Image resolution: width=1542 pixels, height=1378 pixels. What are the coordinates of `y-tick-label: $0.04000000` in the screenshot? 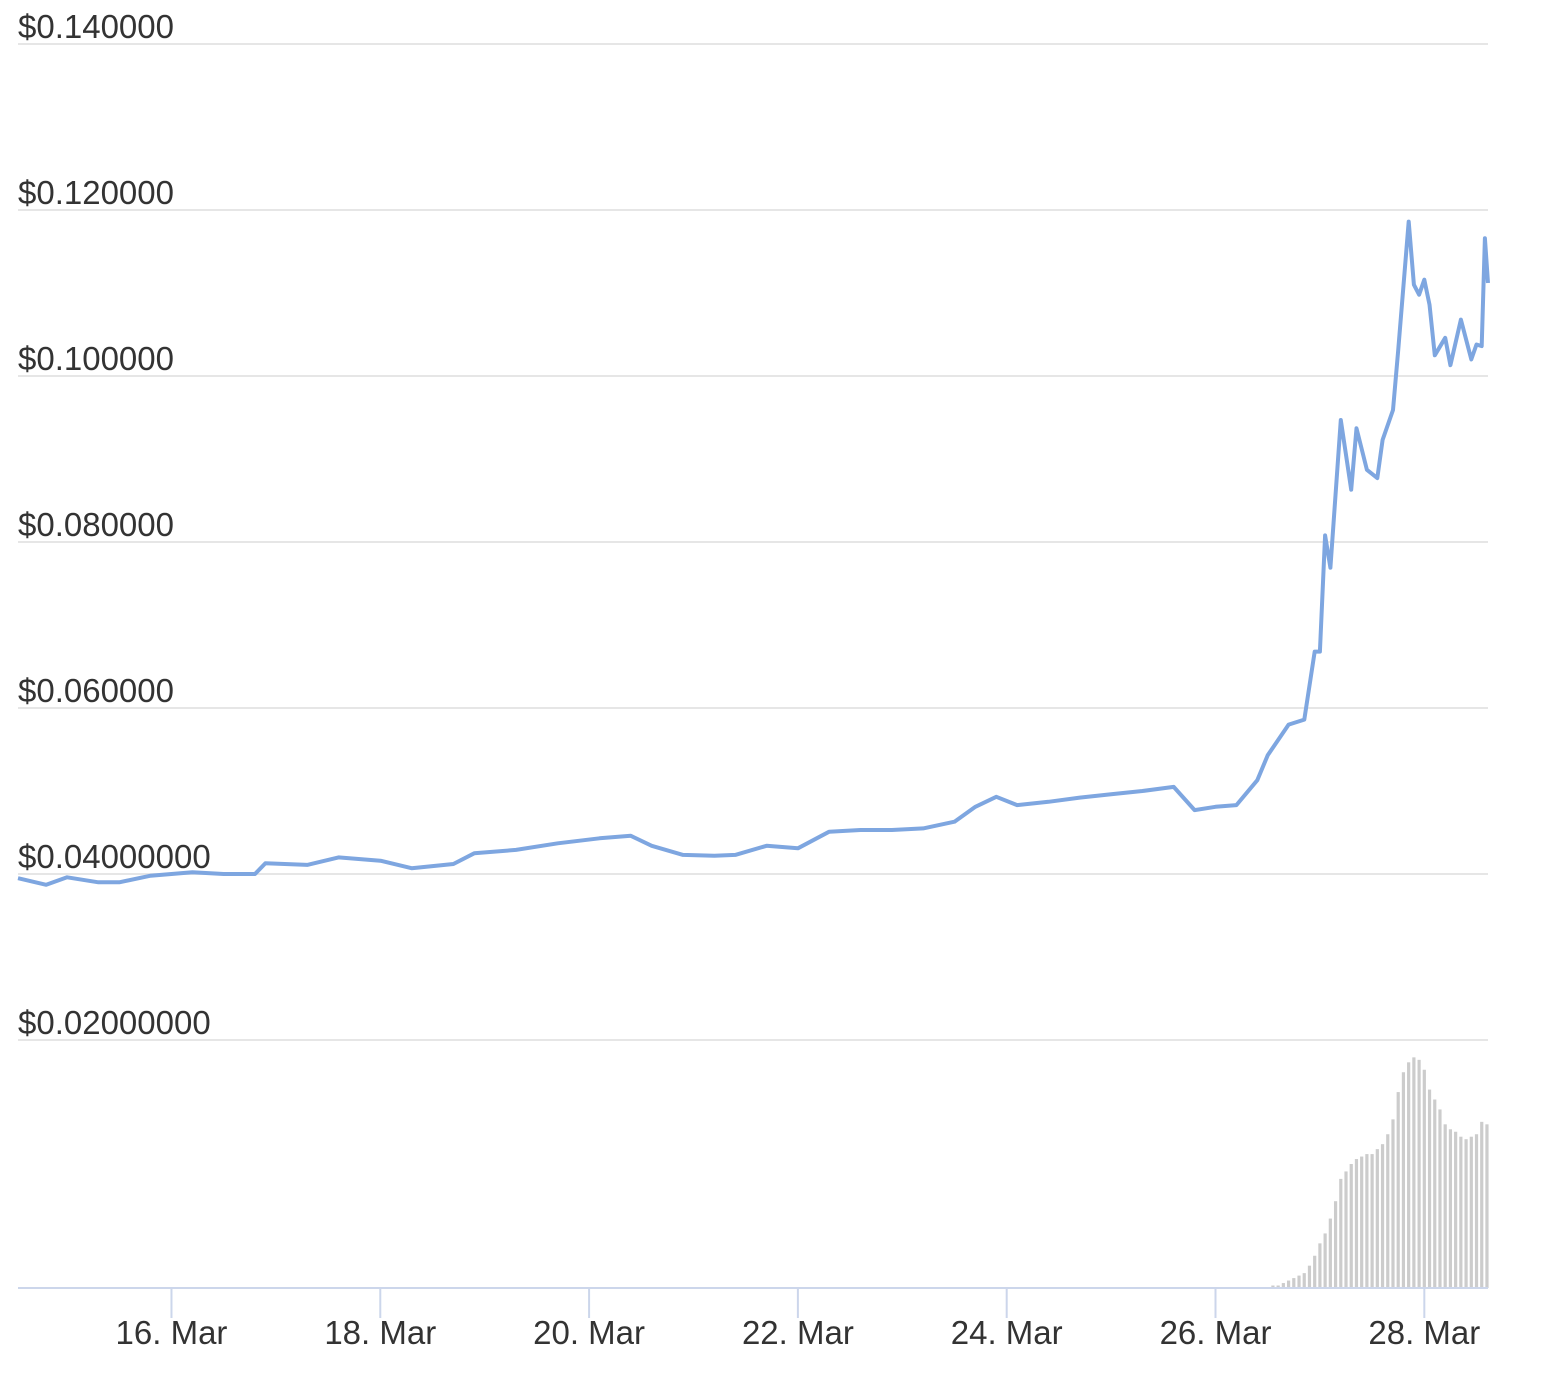 It's located at (114, 856).